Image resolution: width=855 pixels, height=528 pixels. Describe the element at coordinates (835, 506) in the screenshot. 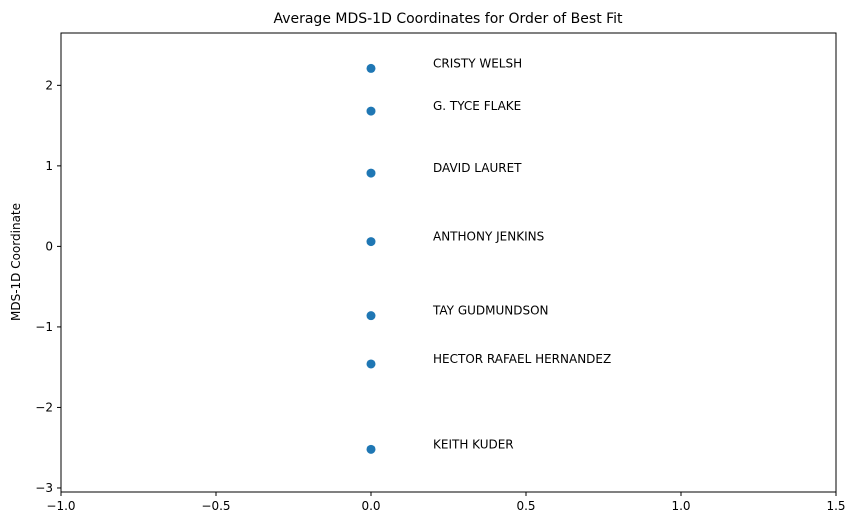

I see `x-tick-label: 1.5` at that location.